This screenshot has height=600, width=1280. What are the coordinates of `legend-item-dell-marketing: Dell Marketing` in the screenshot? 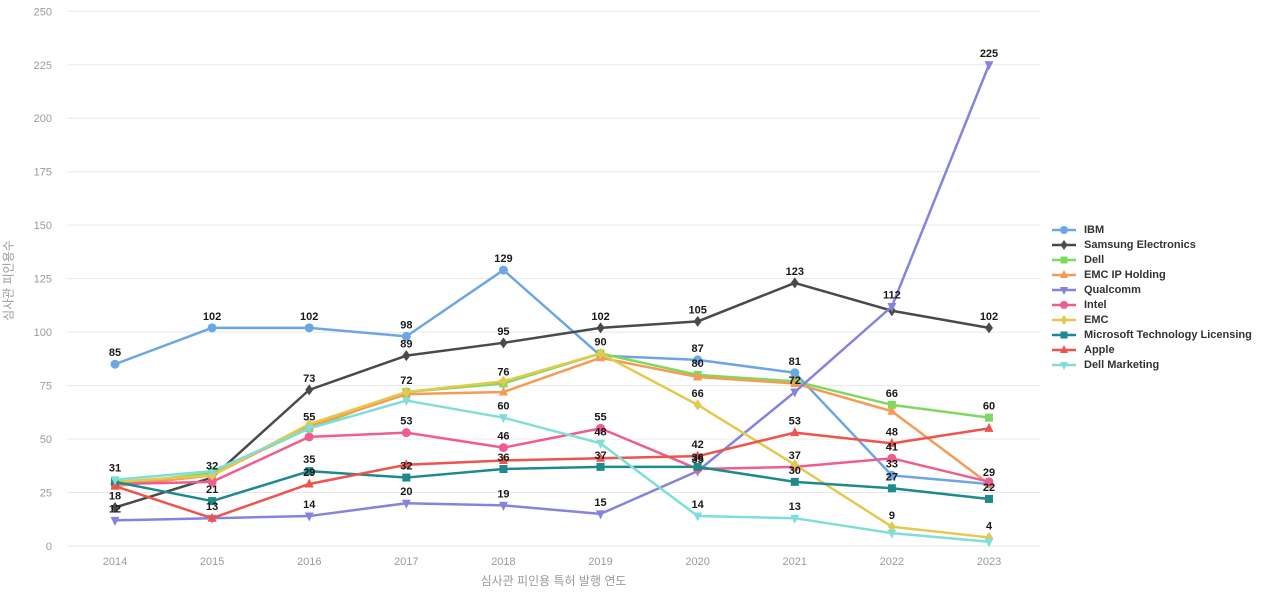 It's located at (1151, 364).